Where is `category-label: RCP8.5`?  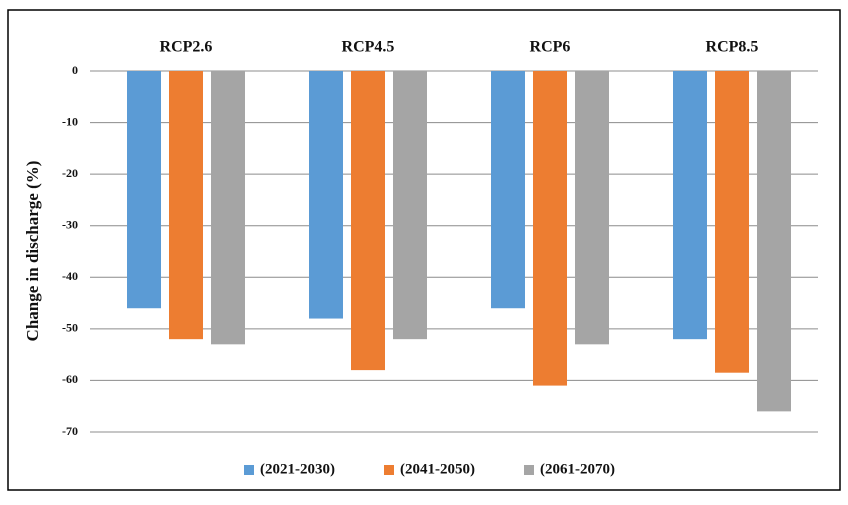 category-label: RCP8.5 is located at coordinates (732, 47).